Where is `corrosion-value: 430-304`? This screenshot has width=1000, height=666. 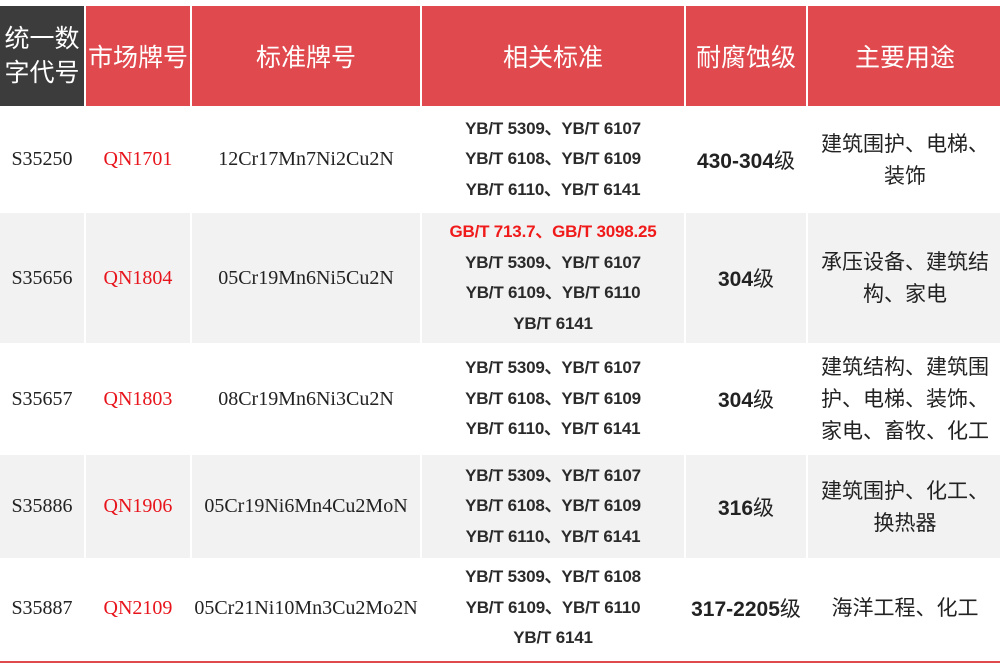 corrosion-value: 430-304 is located at coordinates (735, 161).